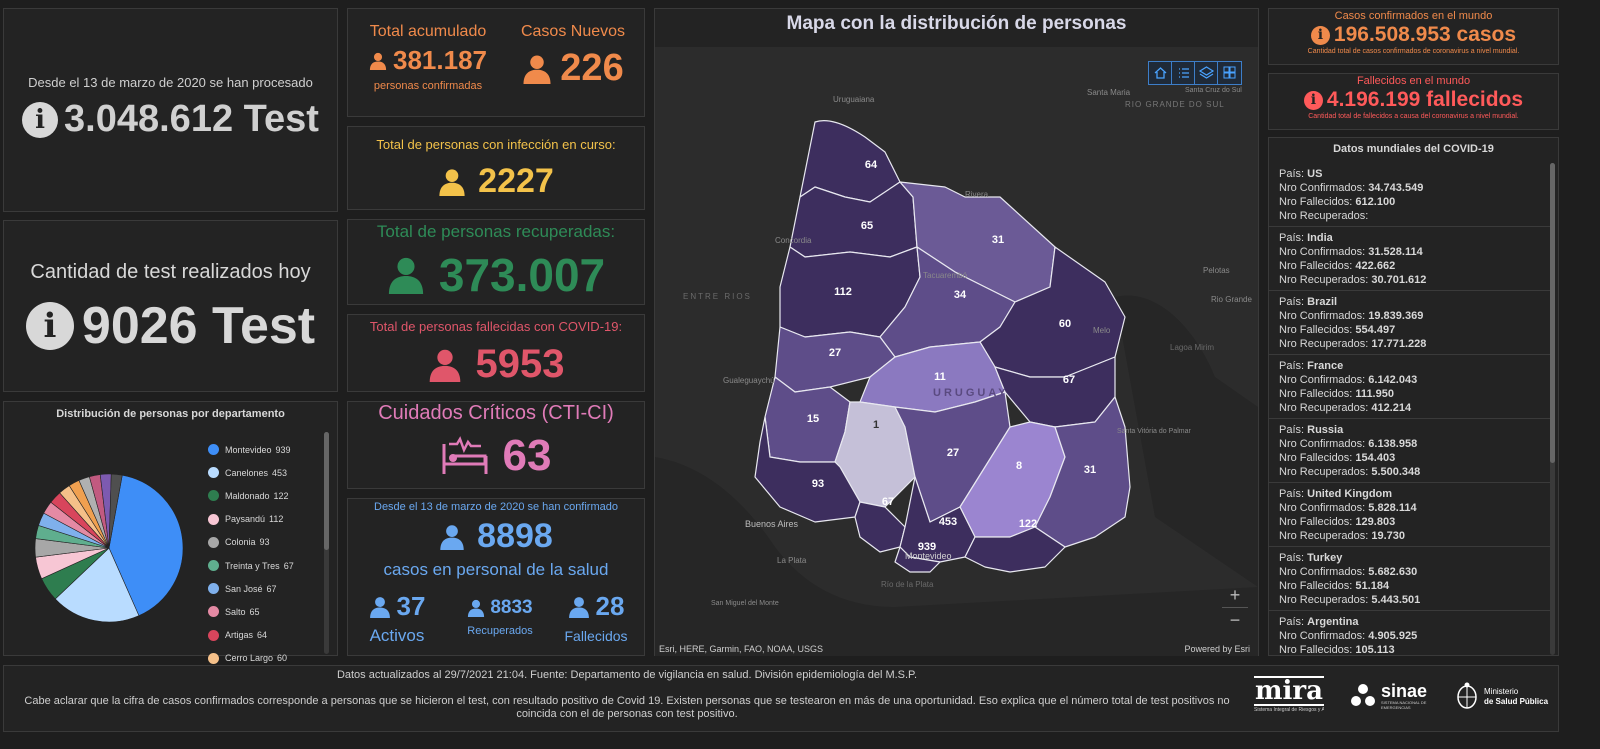 The height and width of the screenshot is (749, 1600). Describe the element at coordinates (247, 495) in the screenshot. I see `legend-label: Maldonado` at that location.